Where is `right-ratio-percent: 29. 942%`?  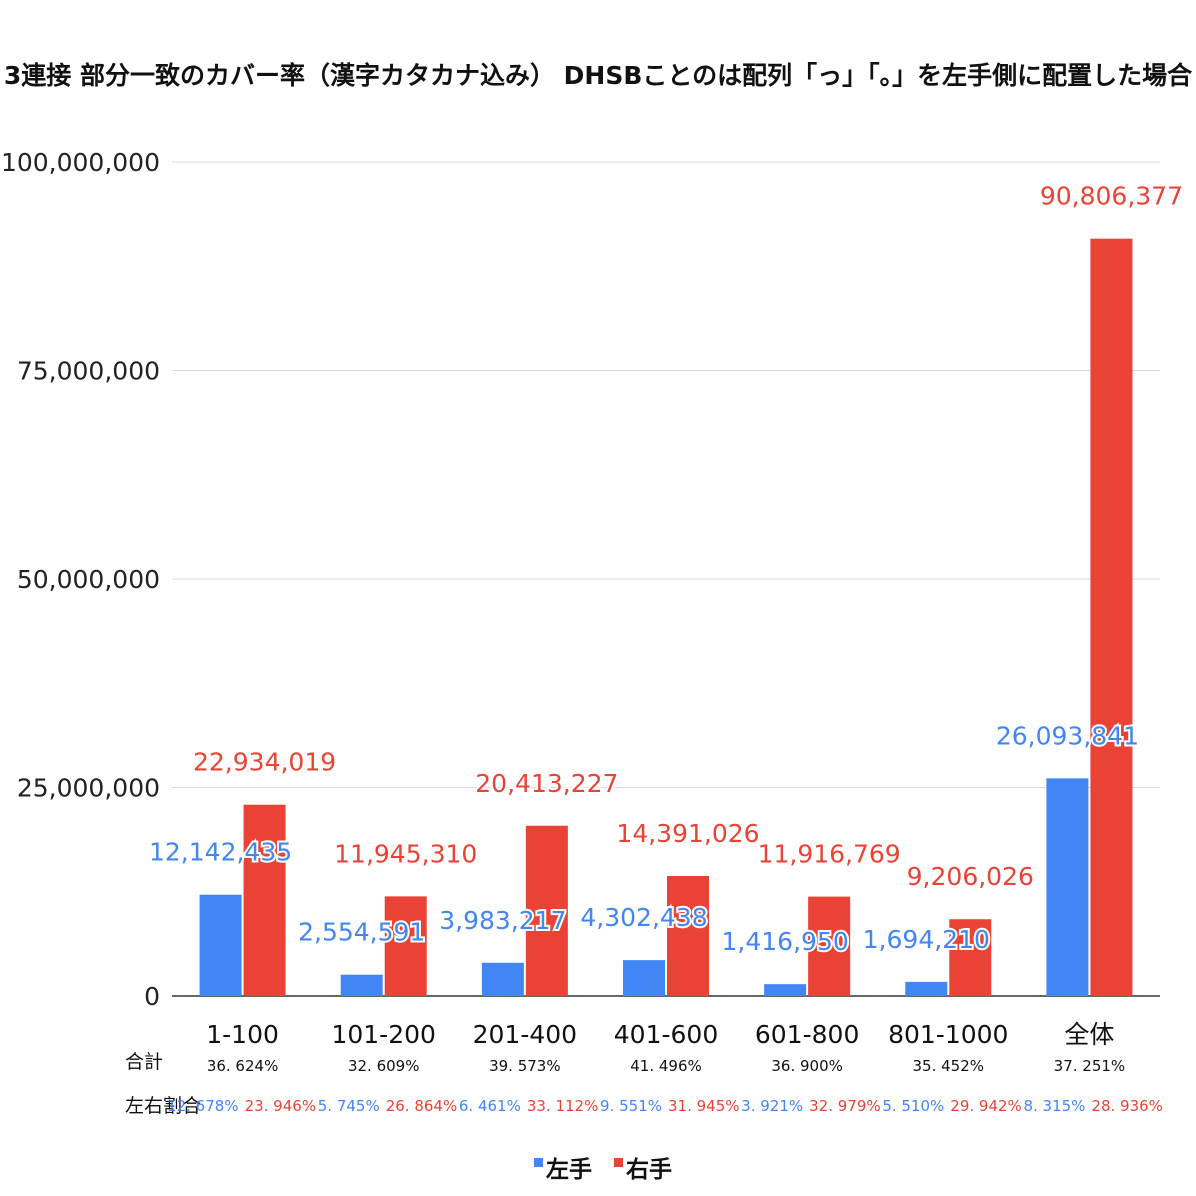
right-ratio-percent: 29. 942% is located at coordinates (986, 1106).